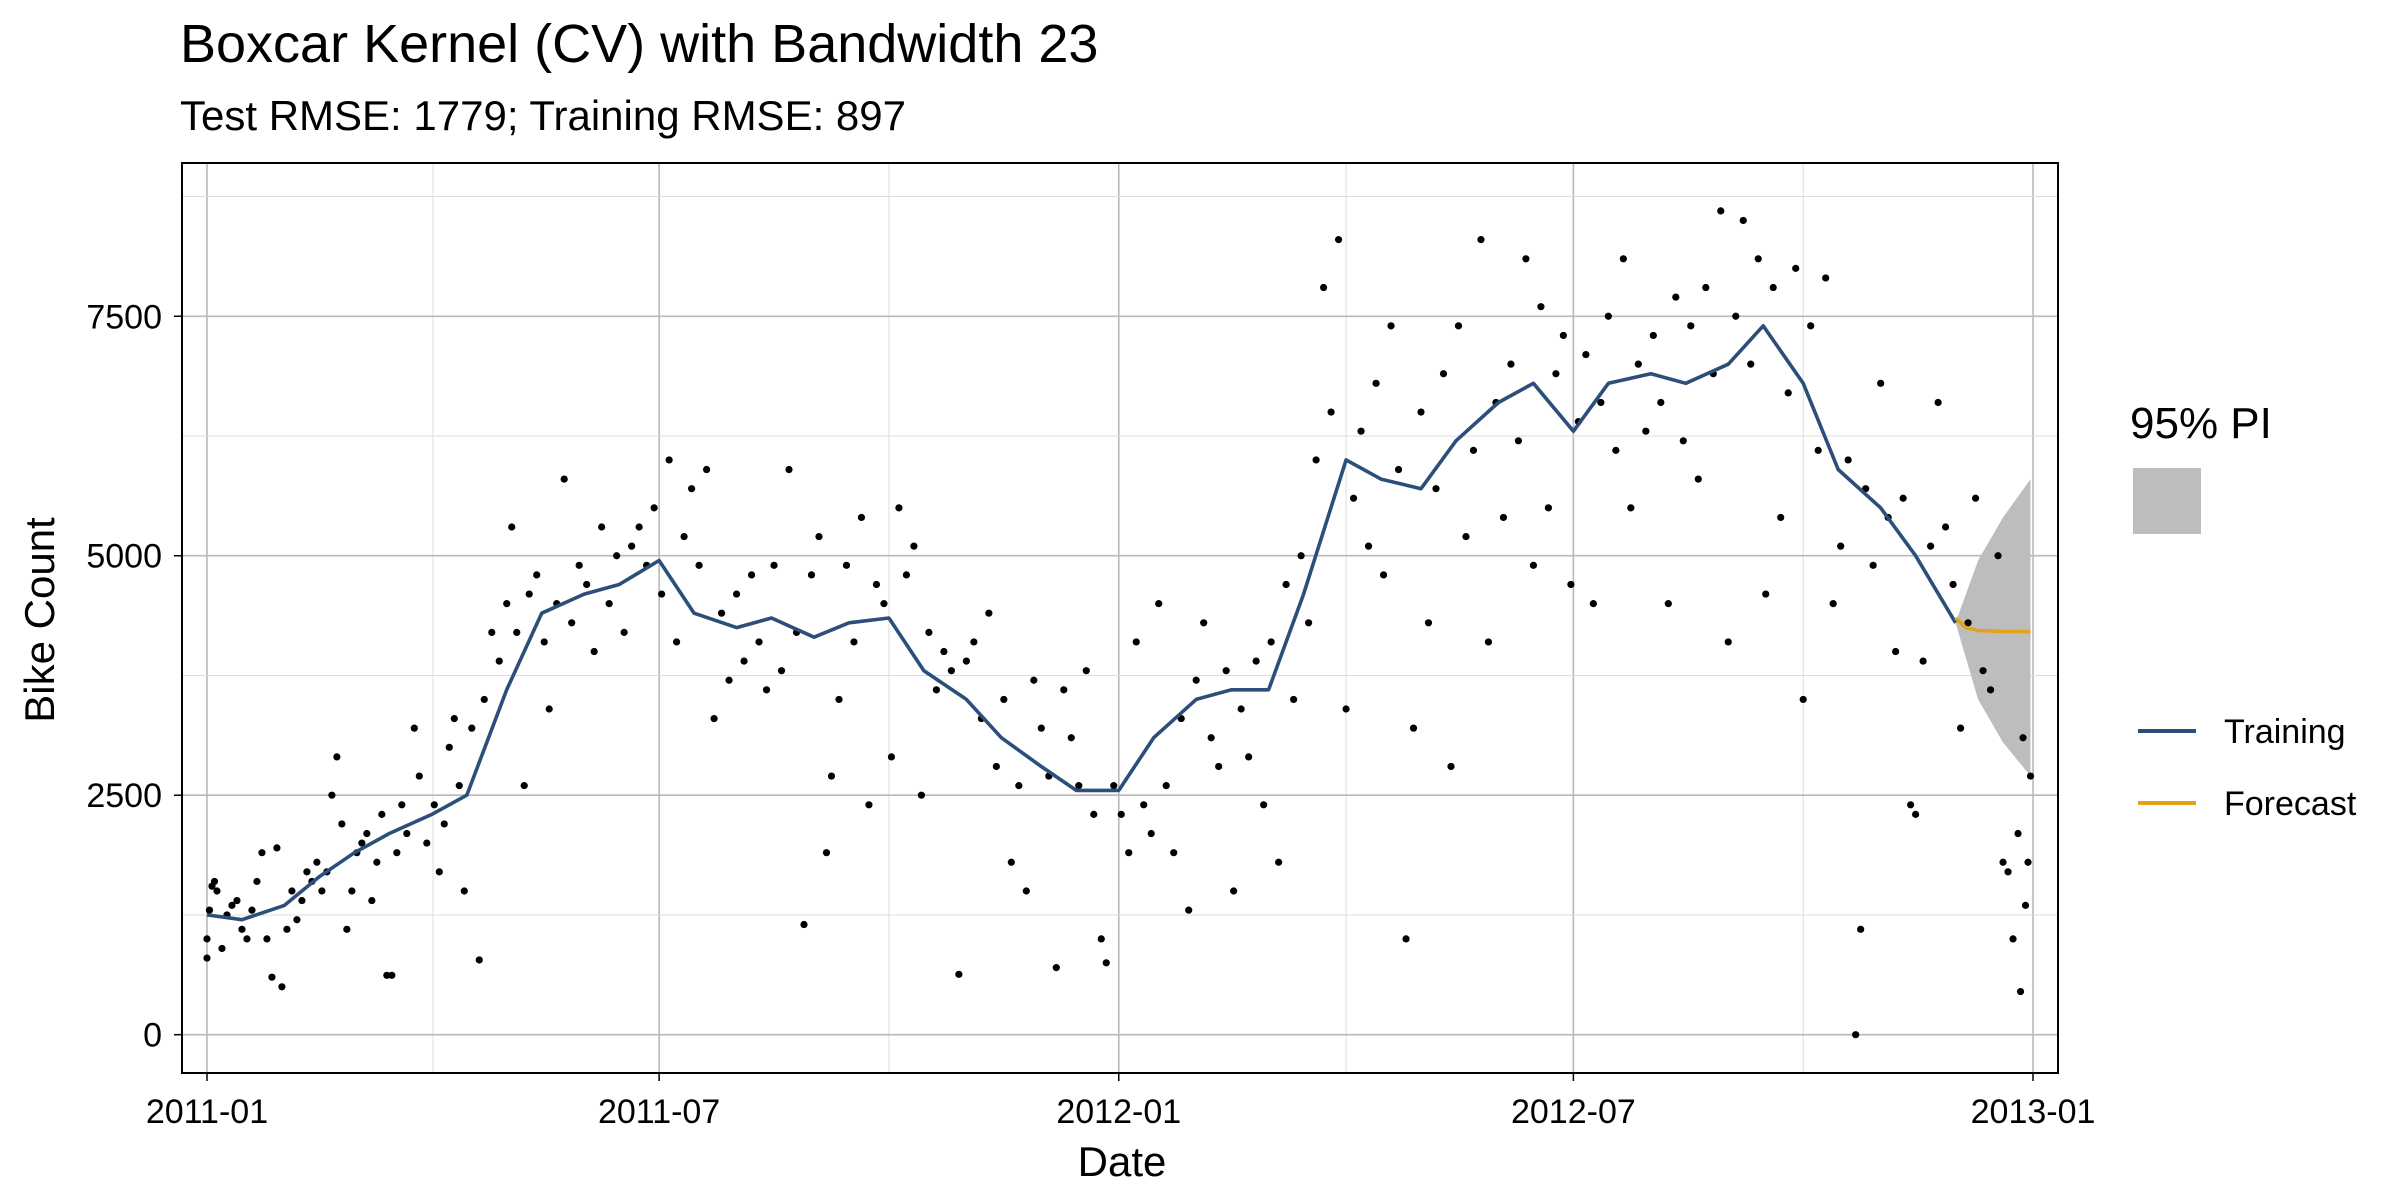 The height and width of the screenshot is (1200, 2400). Describe the element at coordinates (2290, 804) in the screenshot. I see `legend-forecast-label: Forecast` at that location.